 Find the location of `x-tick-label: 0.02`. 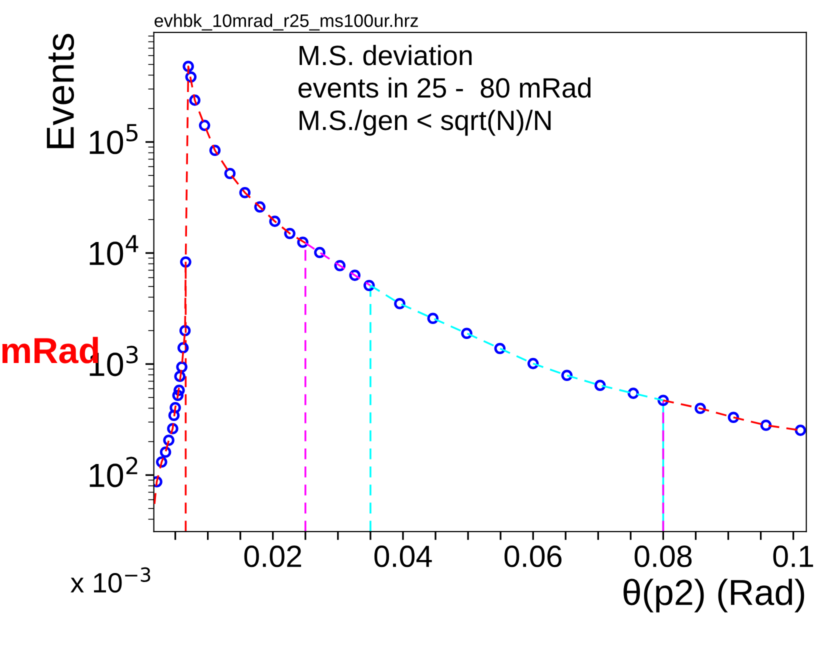

x-tick-label: 0.02 is located at coordinates (273, 557).